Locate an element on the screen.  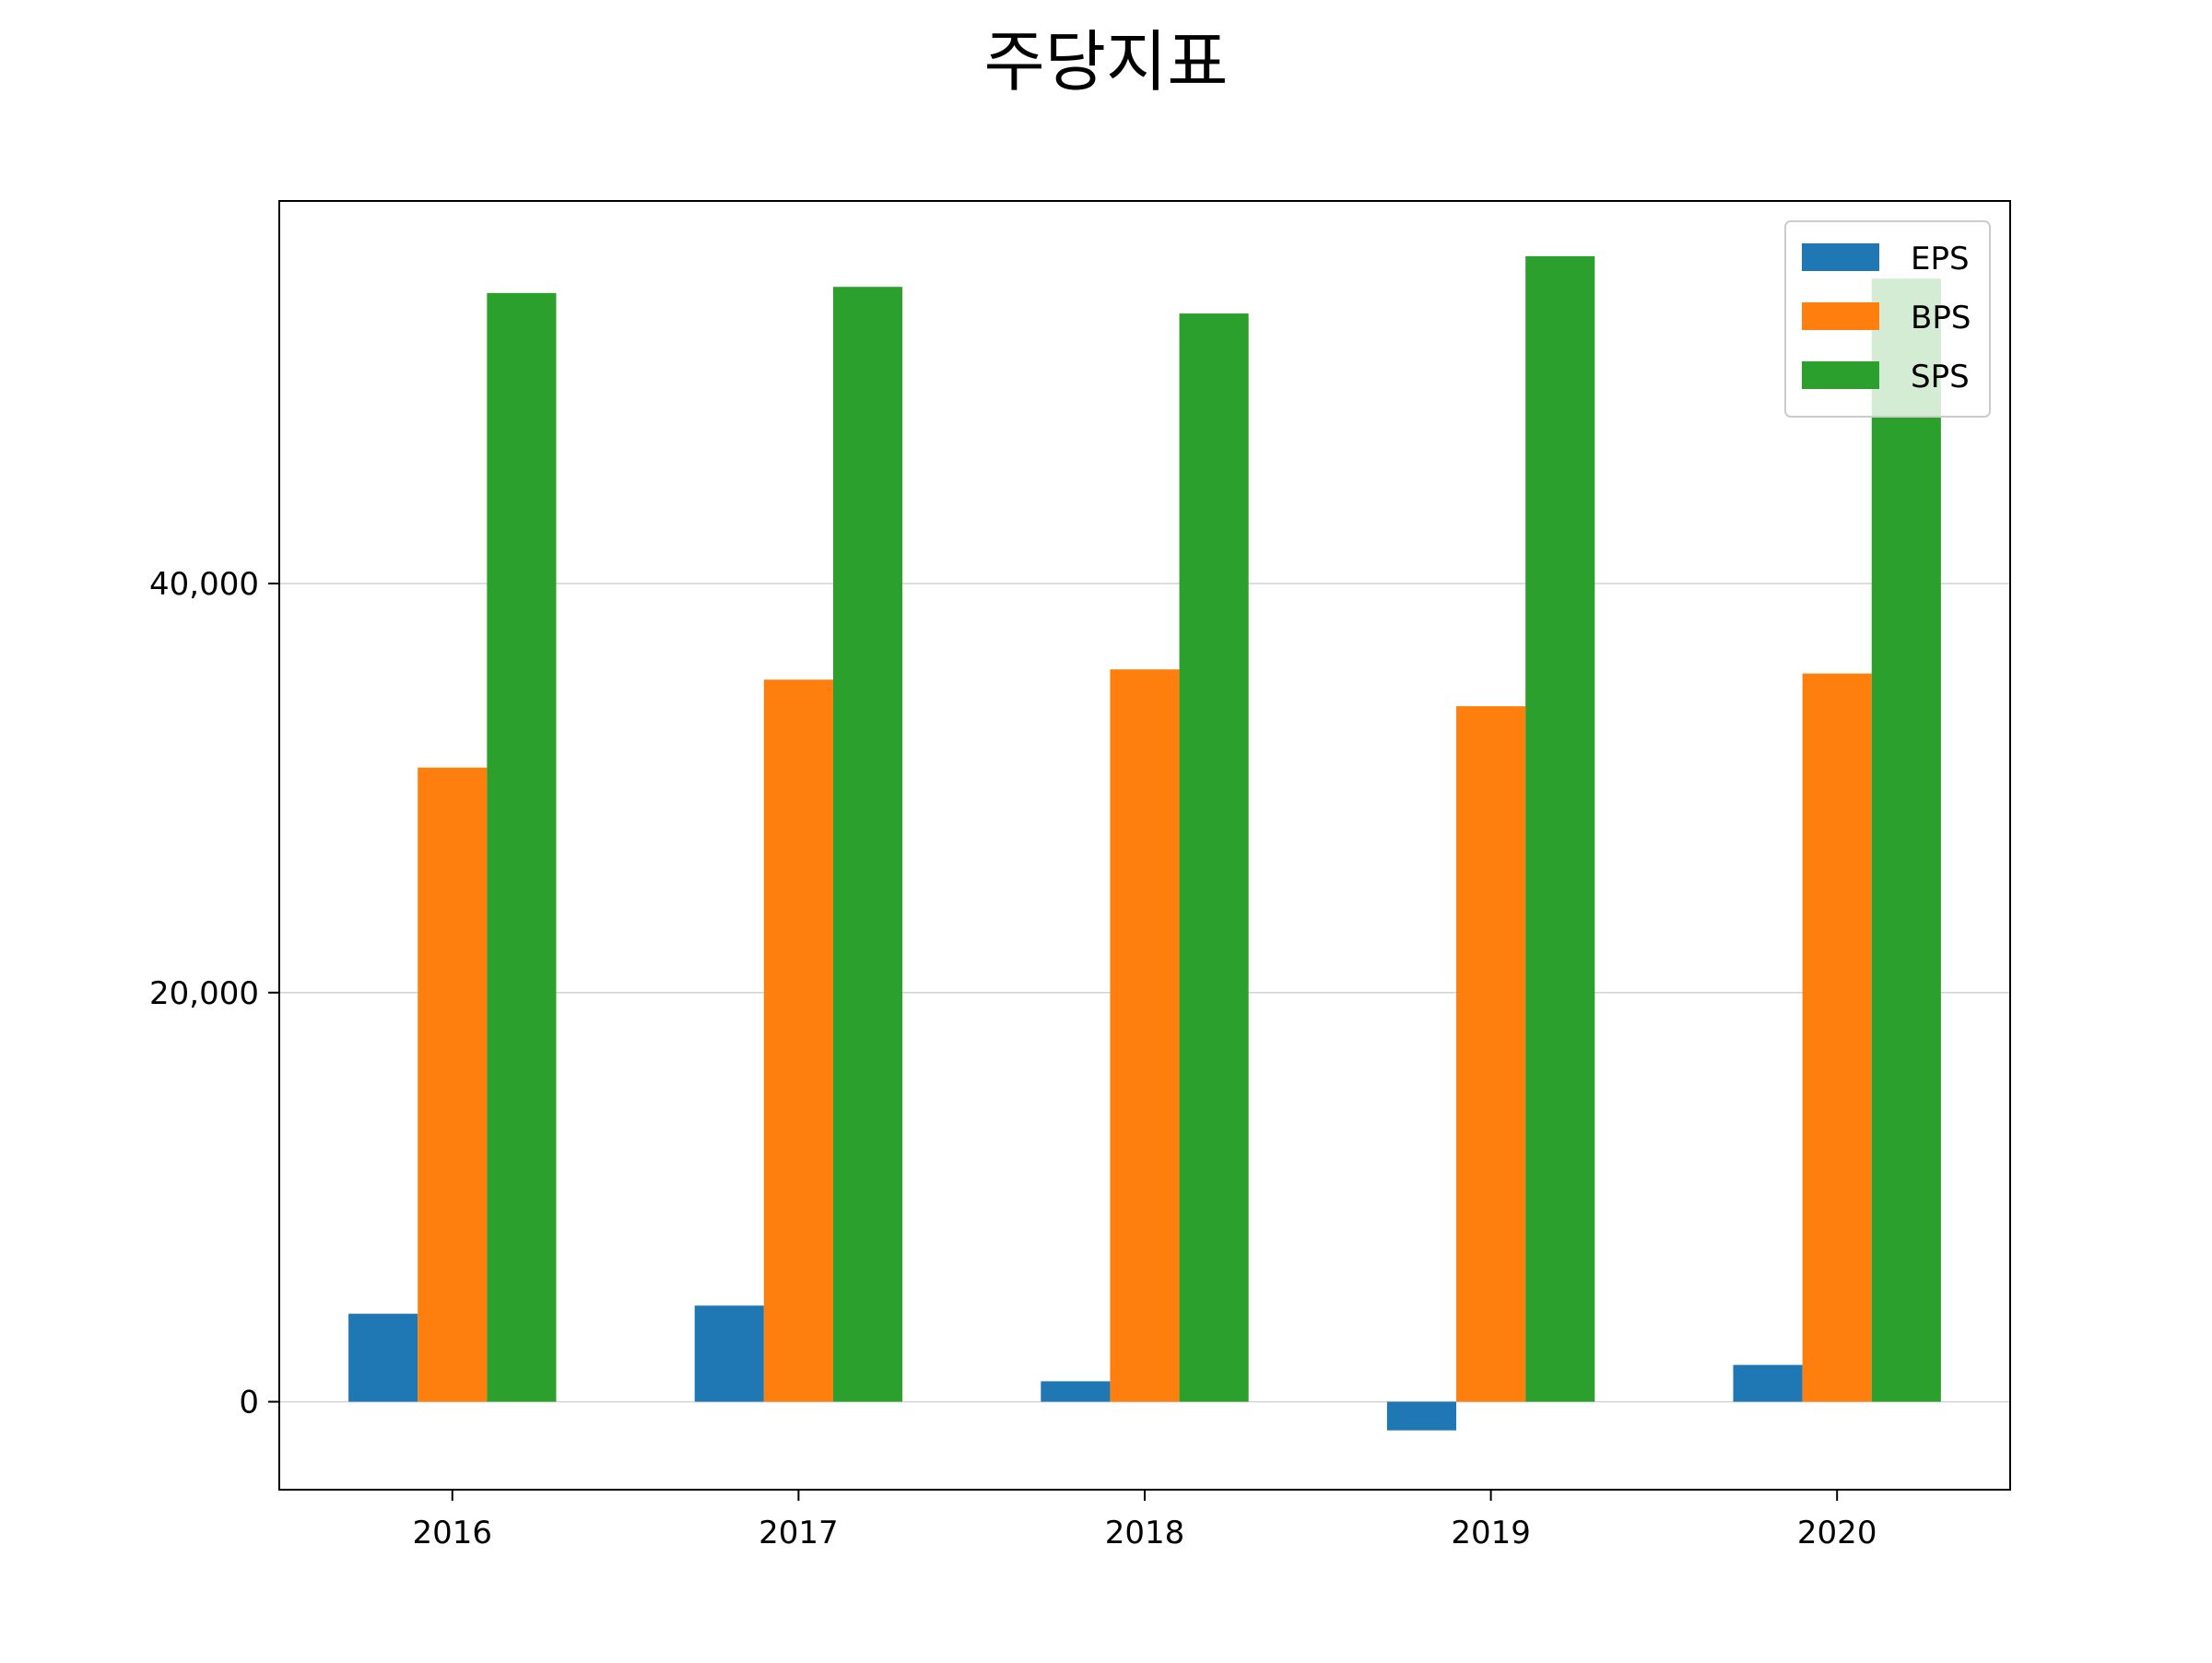
chart-title: 주당지표 is located at coordinates (1106, 61).